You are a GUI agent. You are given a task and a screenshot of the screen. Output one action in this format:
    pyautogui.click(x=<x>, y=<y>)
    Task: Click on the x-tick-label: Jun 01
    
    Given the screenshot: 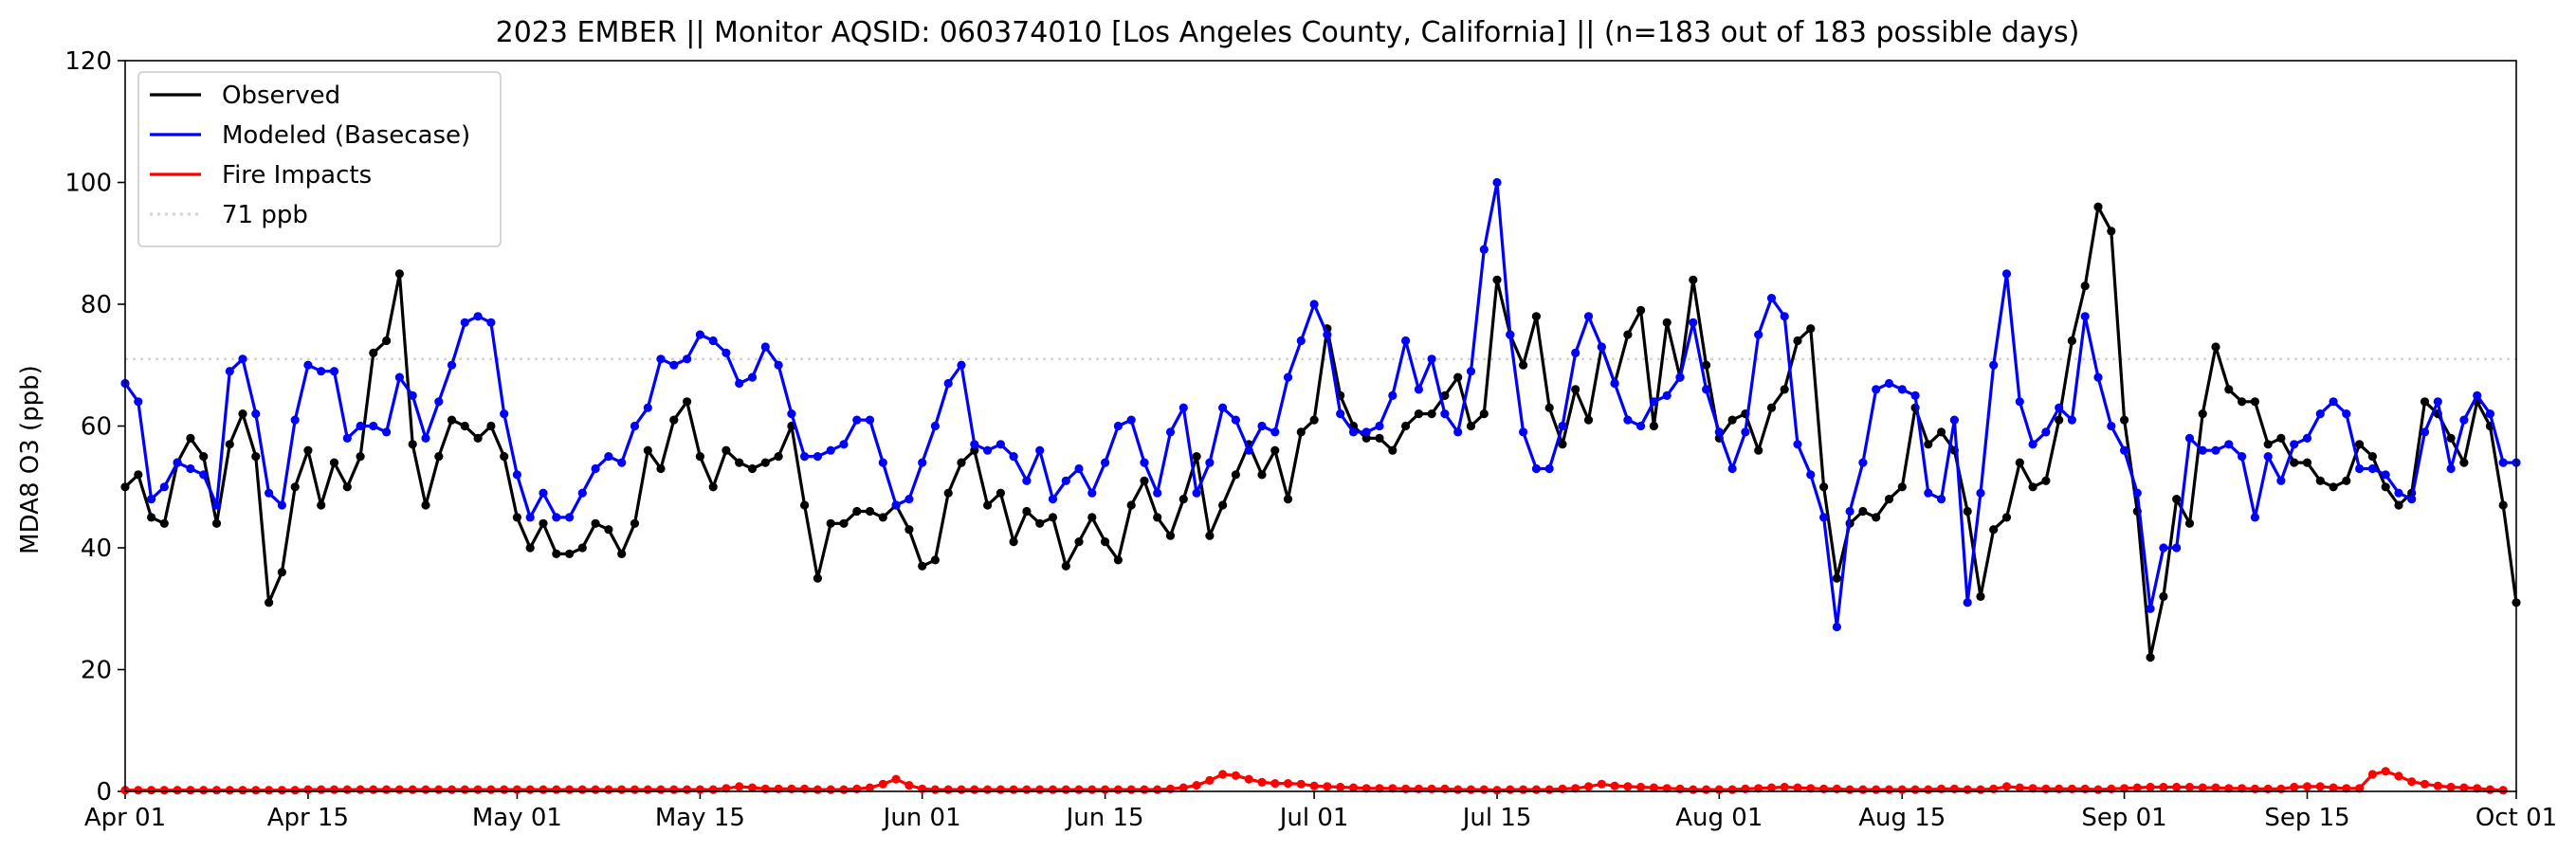 What is the action you would take?
    pyautogui.click(x=921, y=818)
    